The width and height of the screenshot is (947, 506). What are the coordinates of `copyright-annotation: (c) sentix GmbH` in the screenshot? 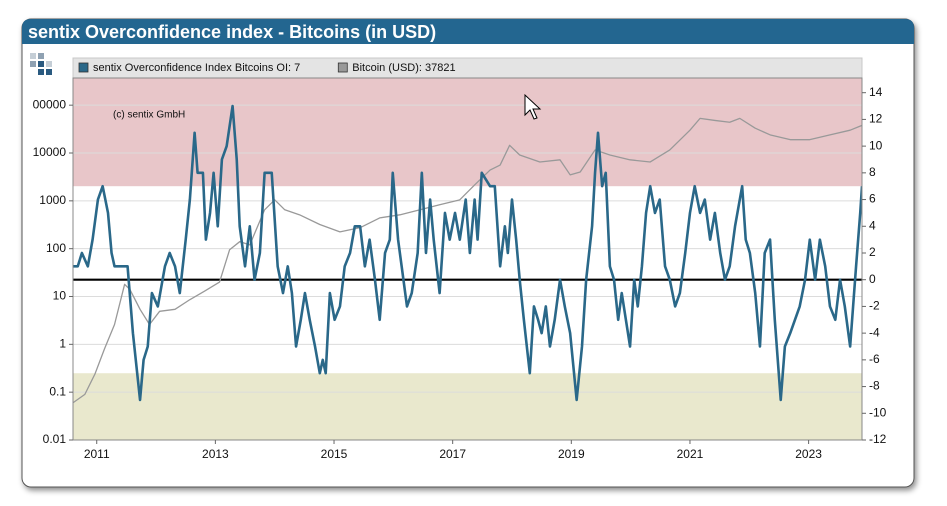 It's located at (149, 115).